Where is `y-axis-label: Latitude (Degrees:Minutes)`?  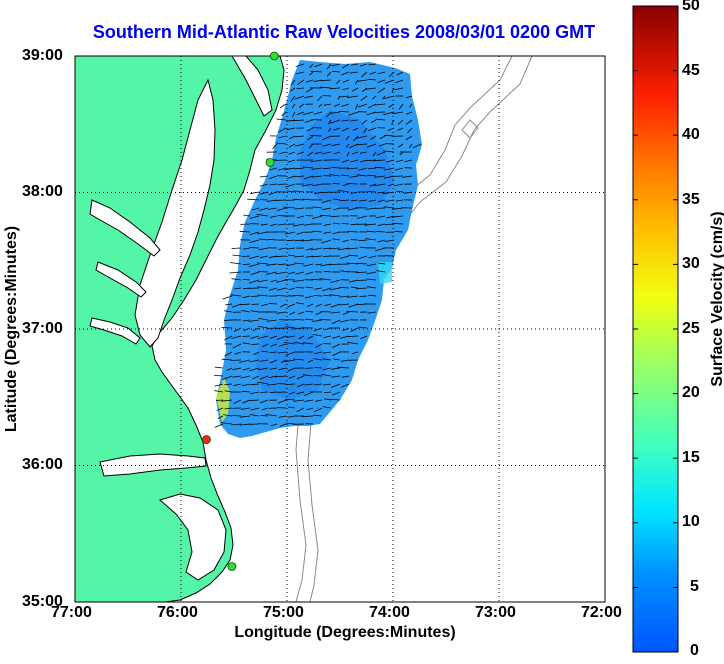 y-axis-label: Latitude (Degrees:Minutes) is located at coordinates (12, 329).